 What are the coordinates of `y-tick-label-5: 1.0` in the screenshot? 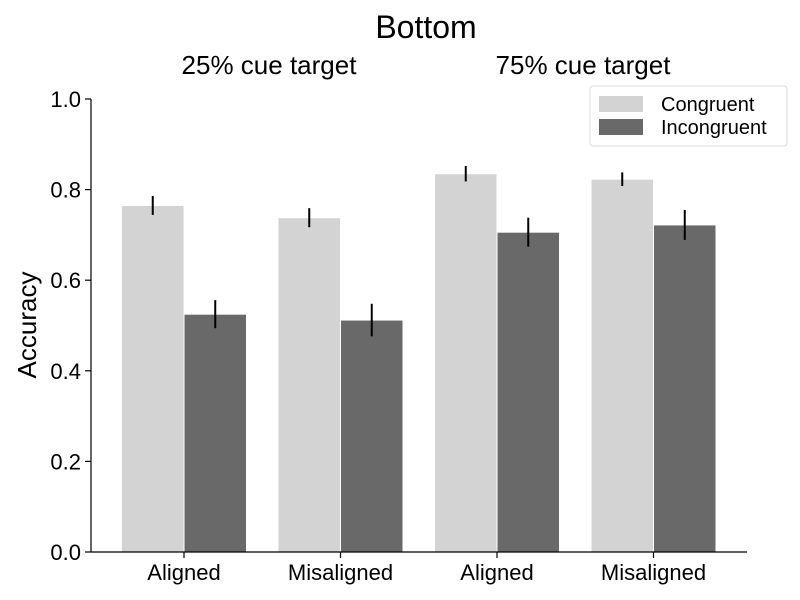 It's located at (65, 99).